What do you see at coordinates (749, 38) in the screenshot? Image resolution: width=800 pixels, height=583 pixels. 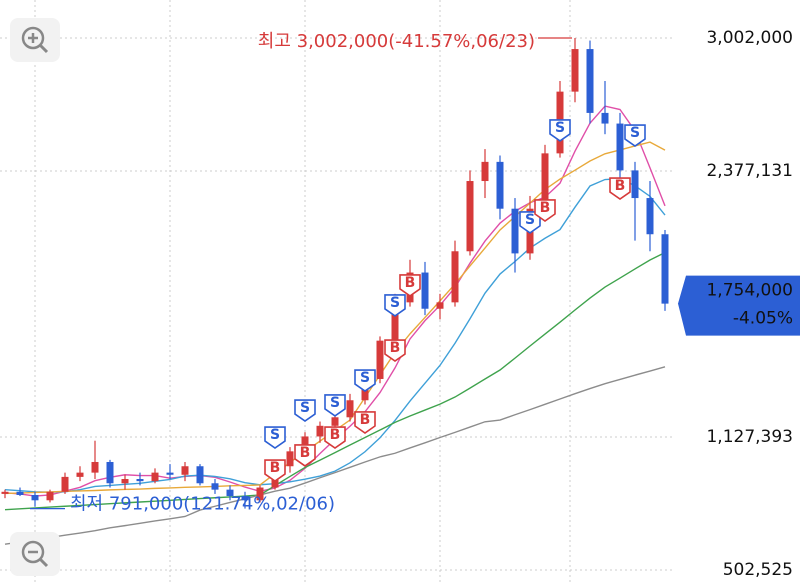 I see `y-tick-label: 3,002,000` at bounding box center [749, 38].